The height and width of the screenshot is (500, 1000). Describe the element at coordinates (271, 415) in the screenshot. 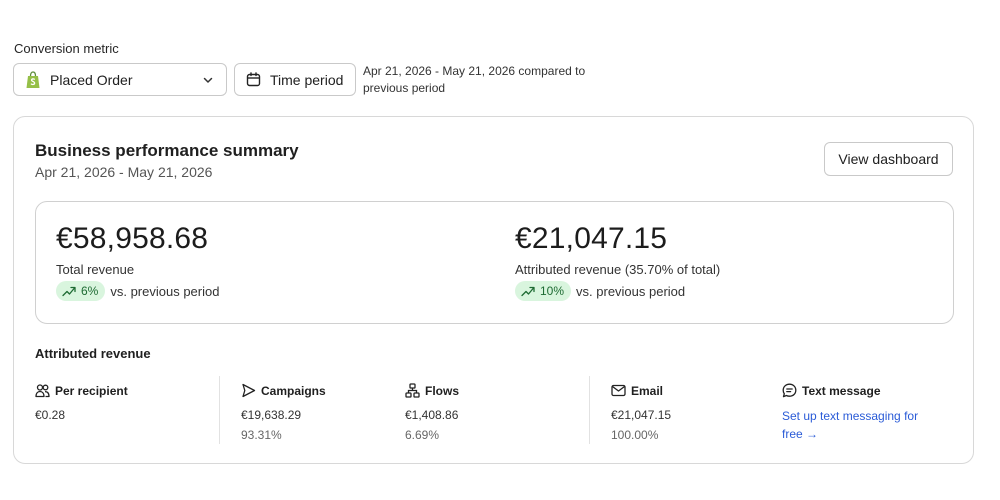

I see `campaigns-value: €19,638.29` at that location.